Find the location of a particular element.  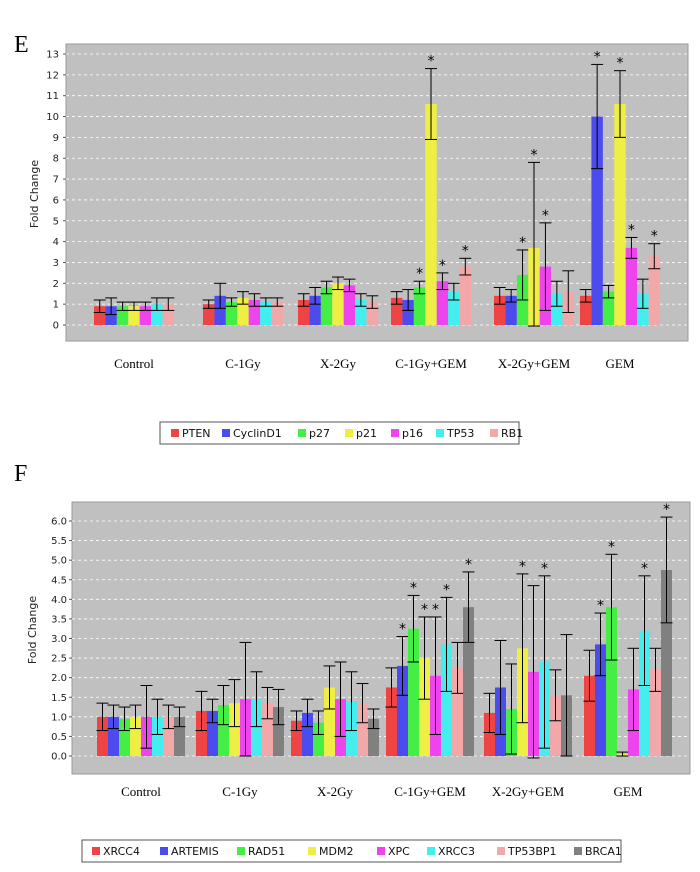

y-tick-label: 1.5 is located at coordinates (59, 698).